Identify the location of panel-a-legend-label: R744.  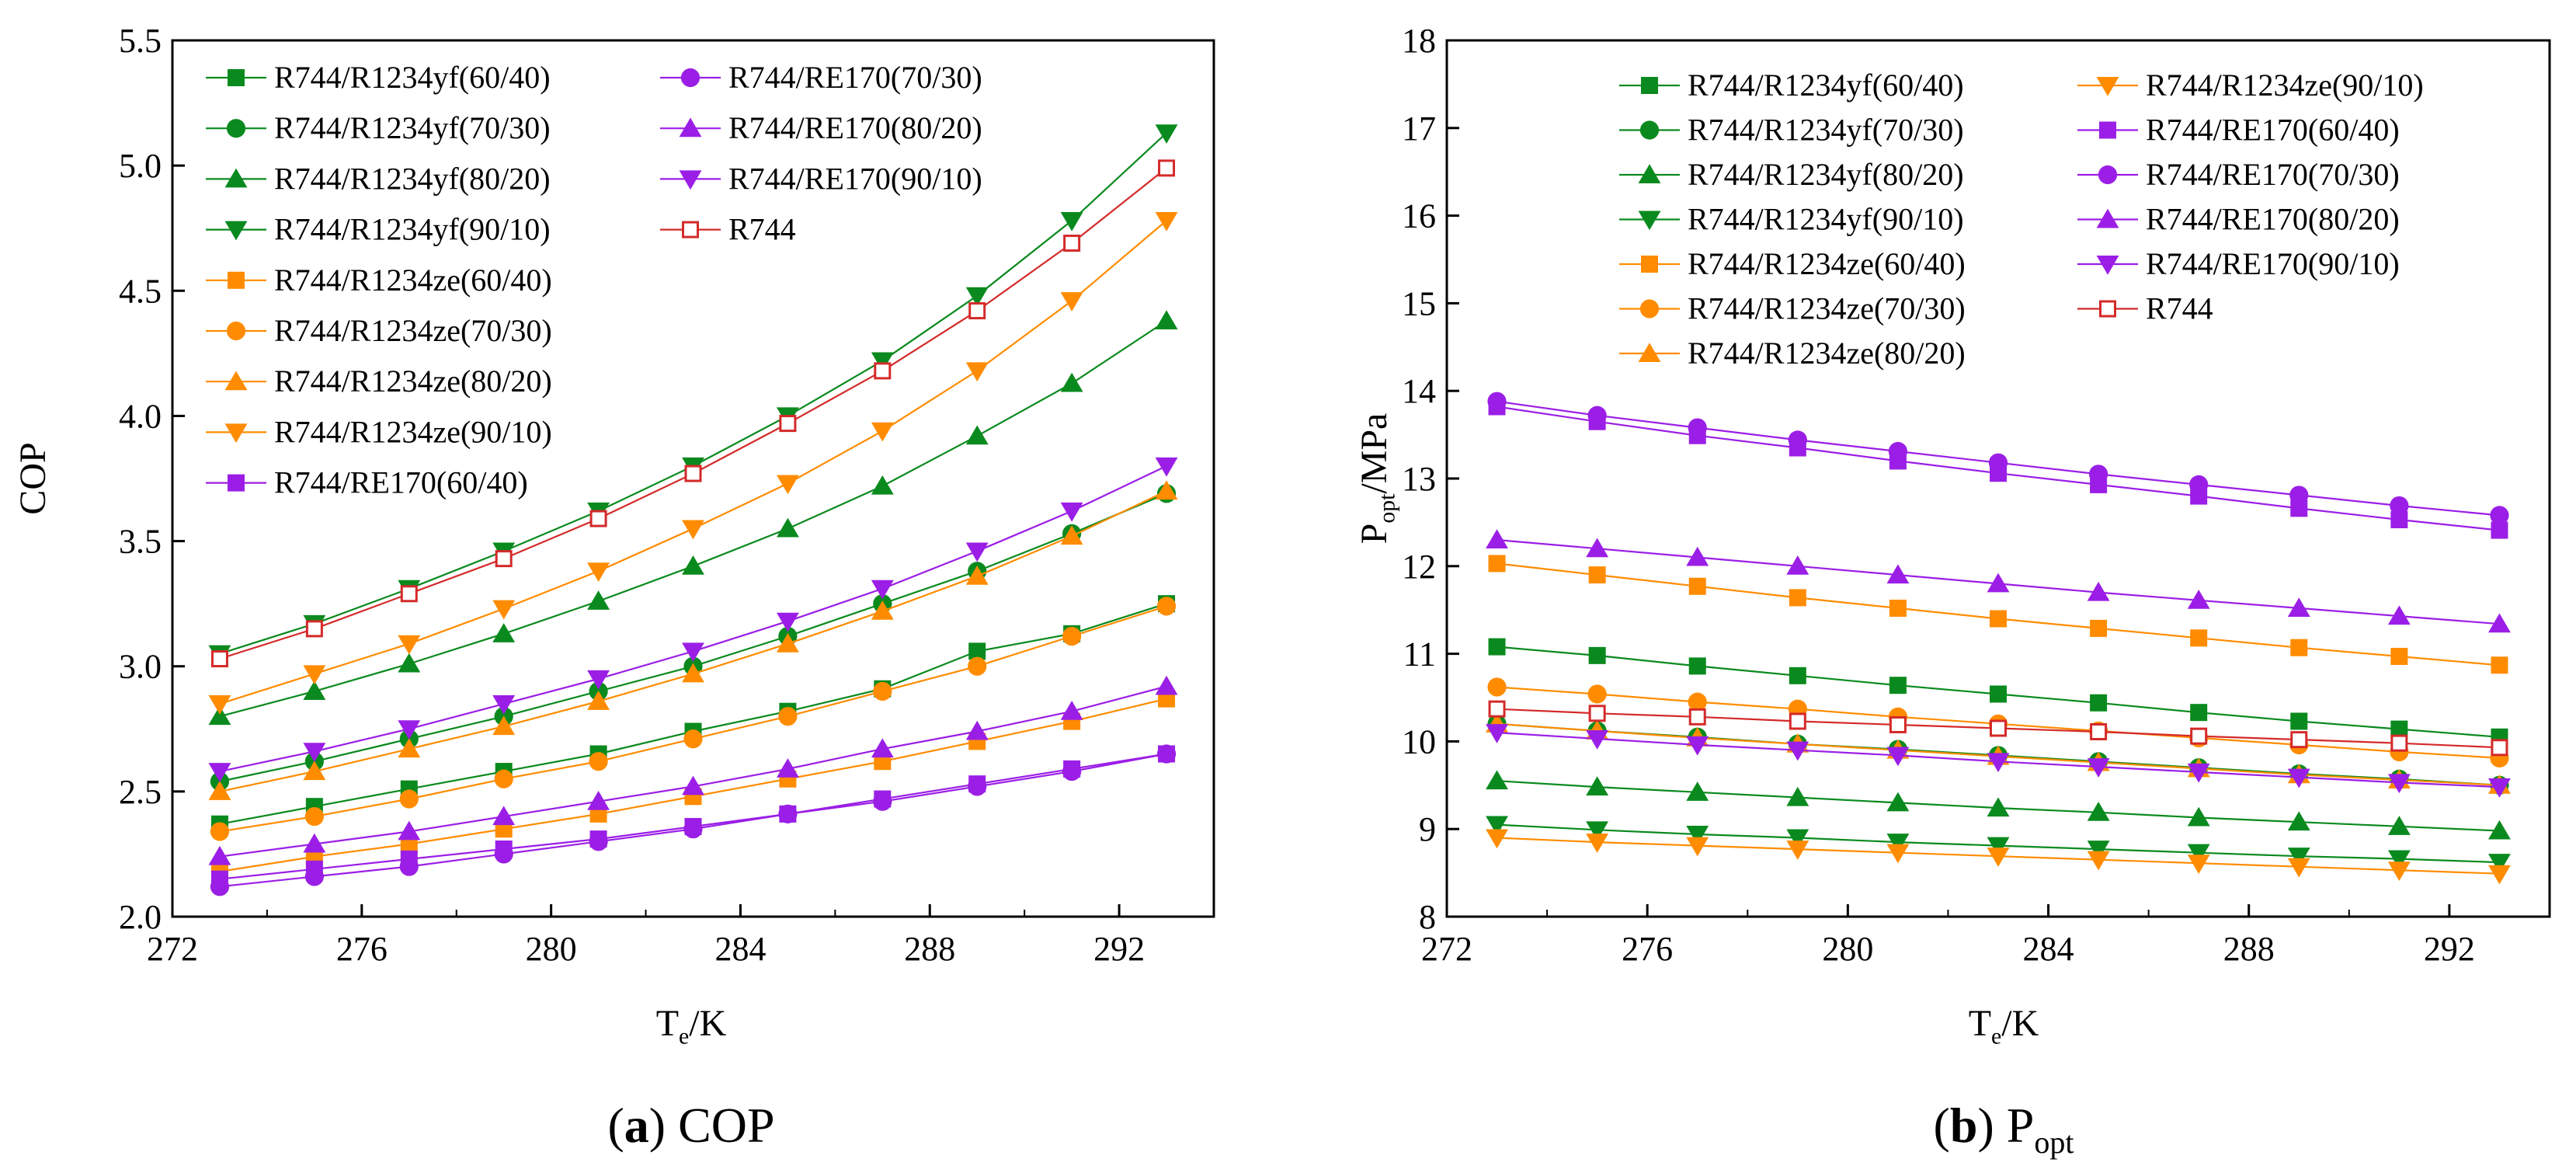
(762, 230).